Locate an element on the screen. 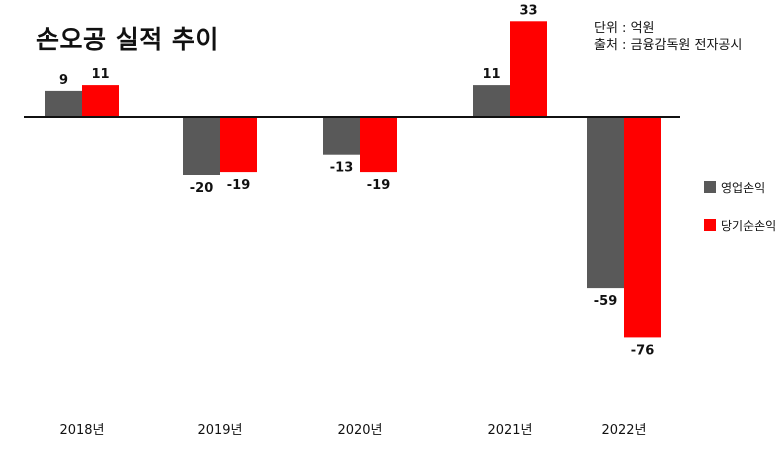 This screenshot has height=450, width=780. bar-2020년-영업손익 is located at coordinates (341, 136).